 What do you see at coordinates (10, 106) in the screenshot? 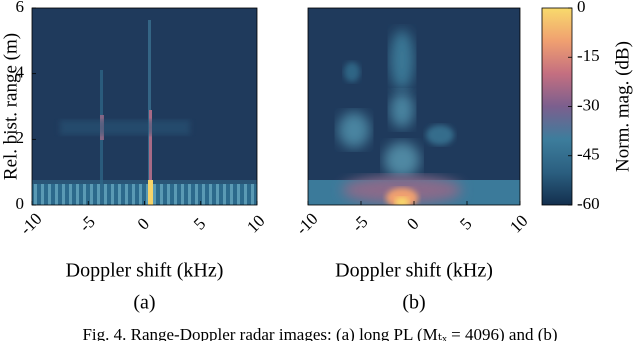
I see `y-axis-label: Rel. bist. range (m)` at bounding box center [10, 106].